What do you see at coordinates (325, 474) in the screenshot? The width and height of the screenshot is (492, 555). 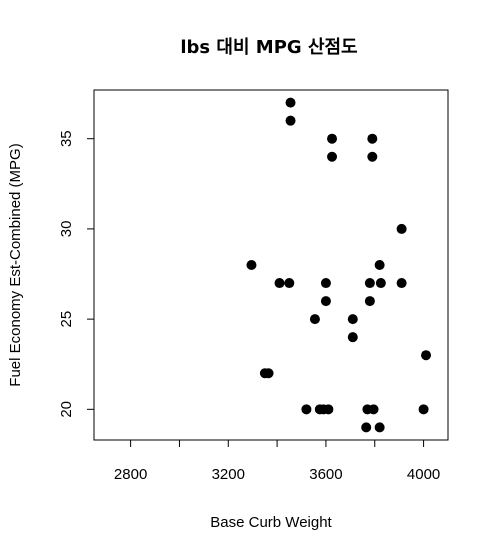 I see `x-tick-label: 3600` at bounding box center [325, 474].